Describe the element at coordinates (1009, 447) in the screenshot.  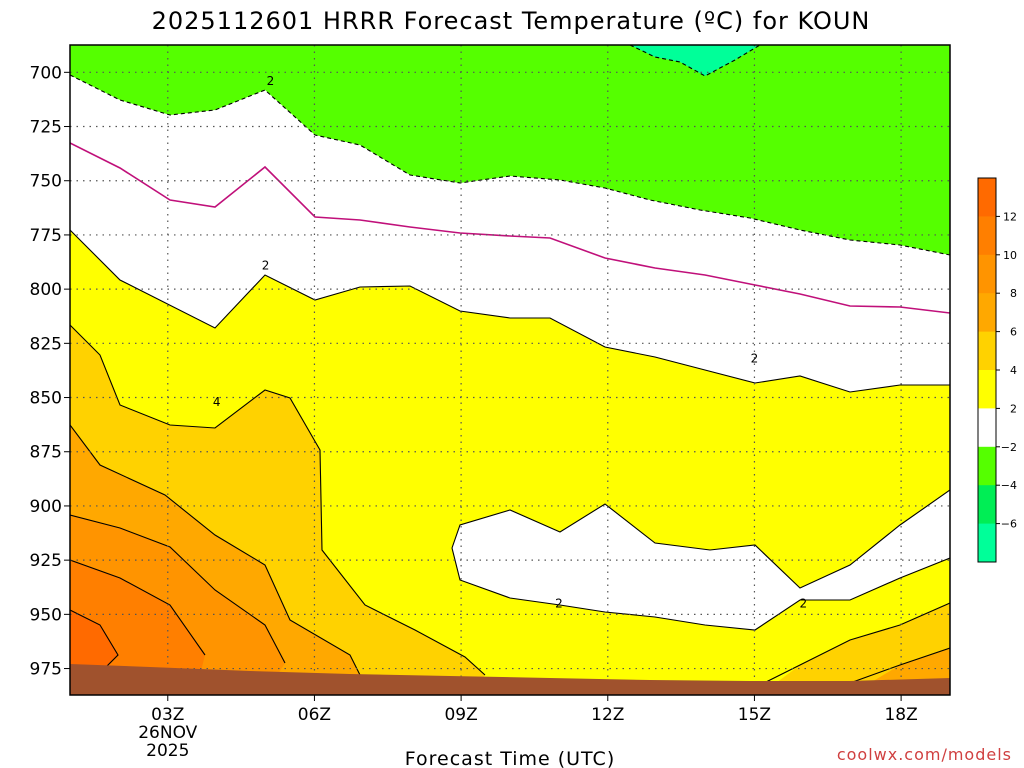
I see `colorbar-tick-label: −2` at that location.